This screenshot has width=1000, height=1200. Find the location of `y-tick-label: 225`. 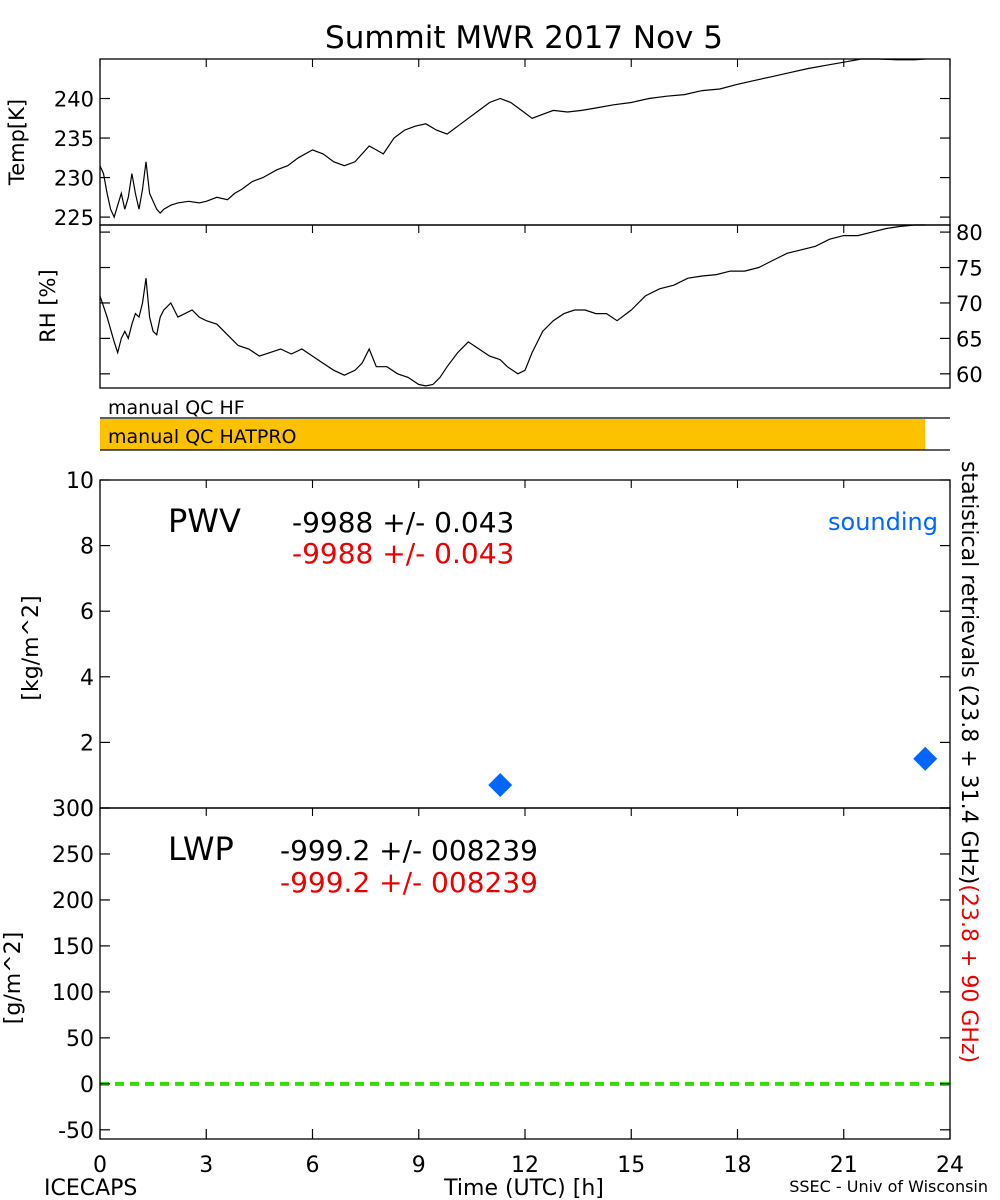

y-tick-label: 225 is located at coordinates (74, 218).